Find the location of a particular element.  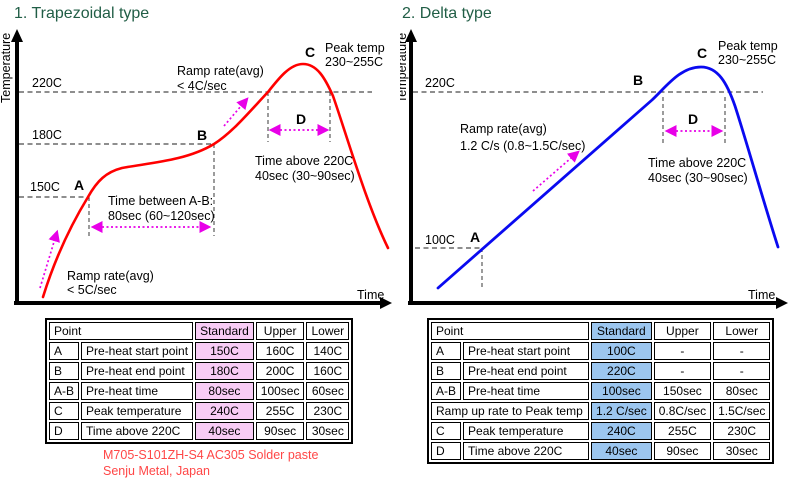

time-above-220-text: Time above 220C is located at coordinates (697, 163).